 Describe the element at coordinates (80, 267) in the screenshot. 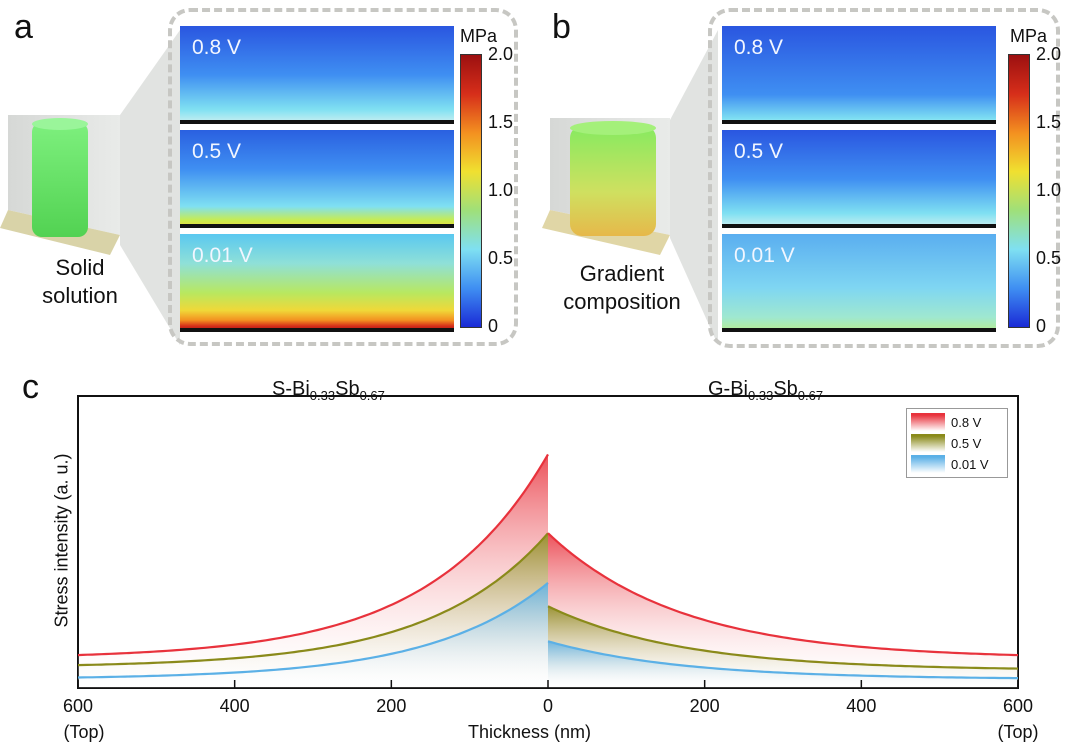

I see `solid-solution-label-line1: Solid` at that location.